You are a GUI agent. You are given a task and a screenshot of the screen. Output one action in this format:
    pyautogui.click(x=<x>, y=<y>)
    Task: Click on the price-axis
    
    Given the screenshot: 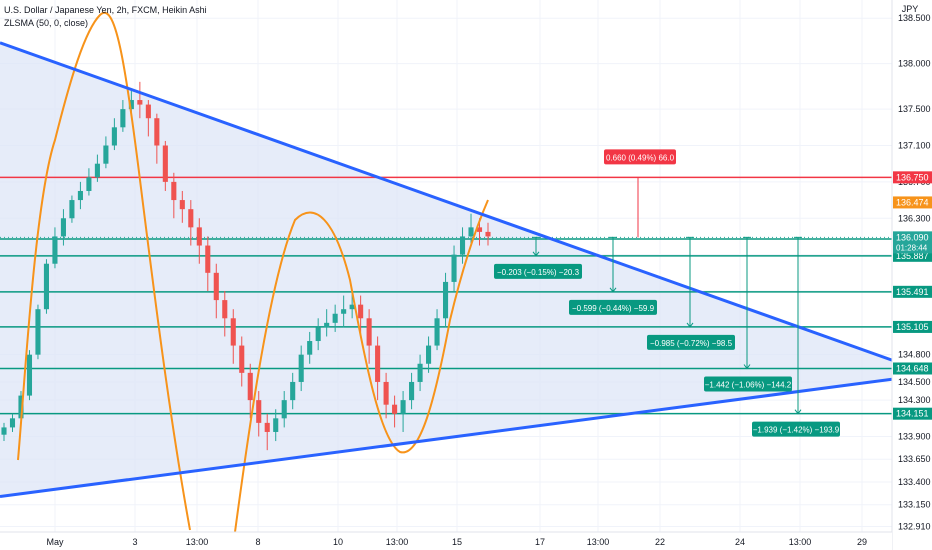 What is the action you would take?
    pyautogui.click(x=912, y=275)
    